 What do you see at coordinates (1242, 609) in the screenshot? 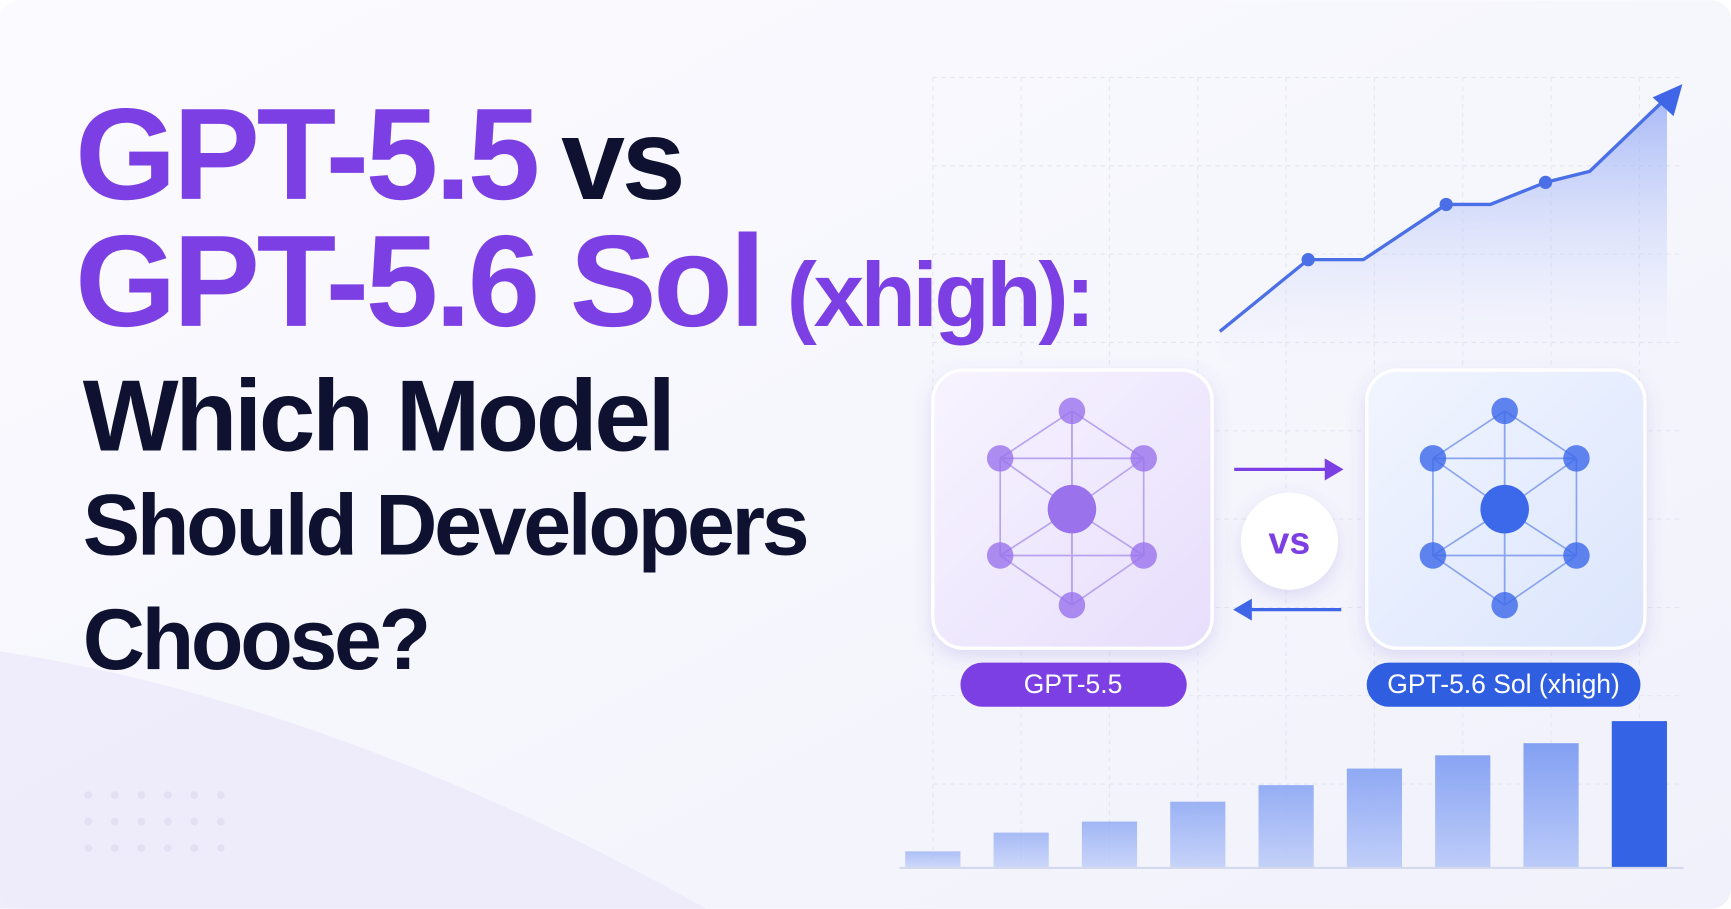
I see `arrow-left-head` at bounding box center [1242, 609].